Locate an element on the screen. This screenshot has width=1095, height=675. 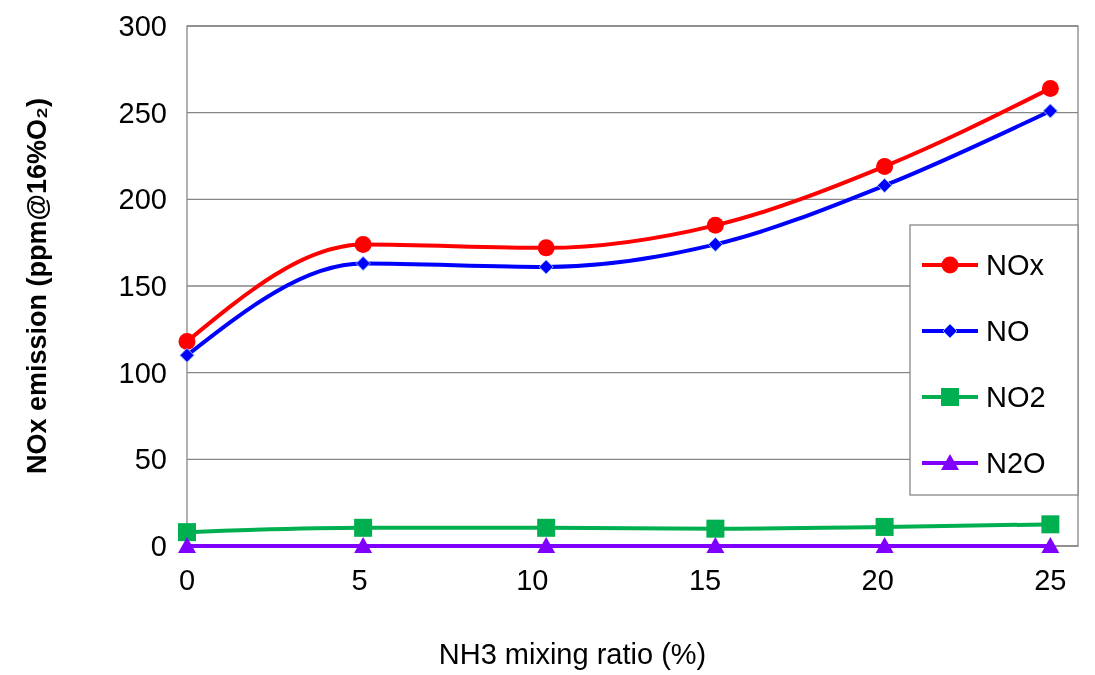
legend-label: NO2 is located at coordinates (1016, 397).